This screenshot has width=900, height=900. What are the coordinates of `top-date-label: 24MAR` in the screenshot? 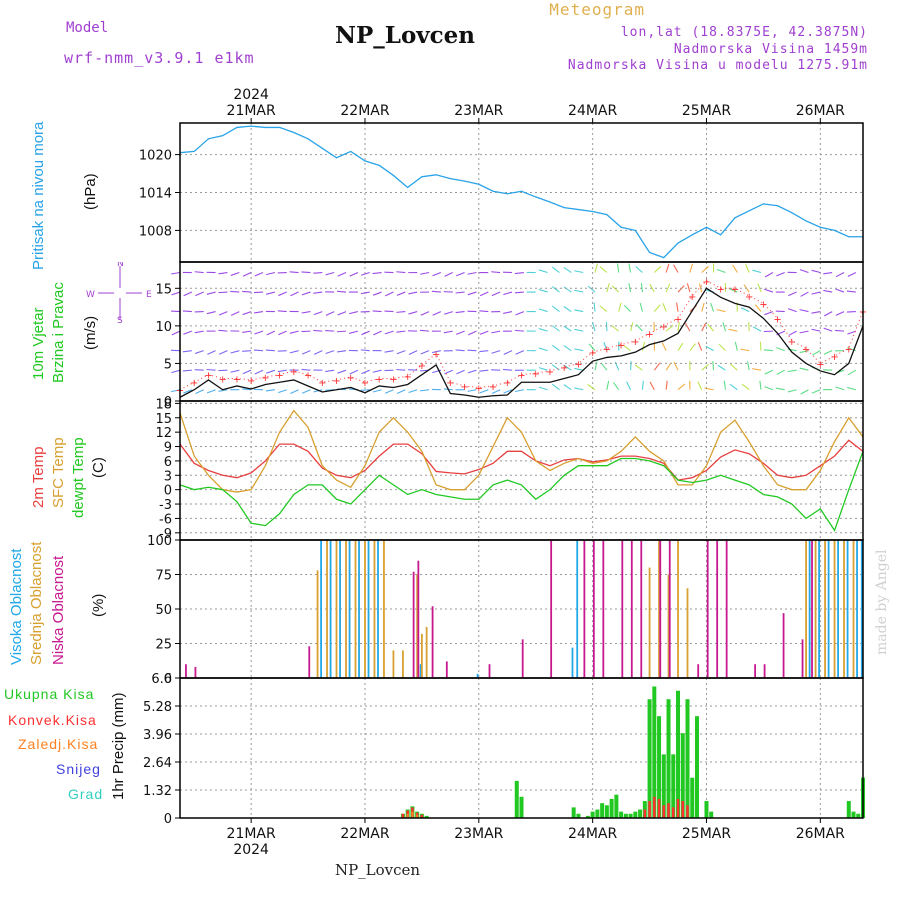 It's located at (592, 111).